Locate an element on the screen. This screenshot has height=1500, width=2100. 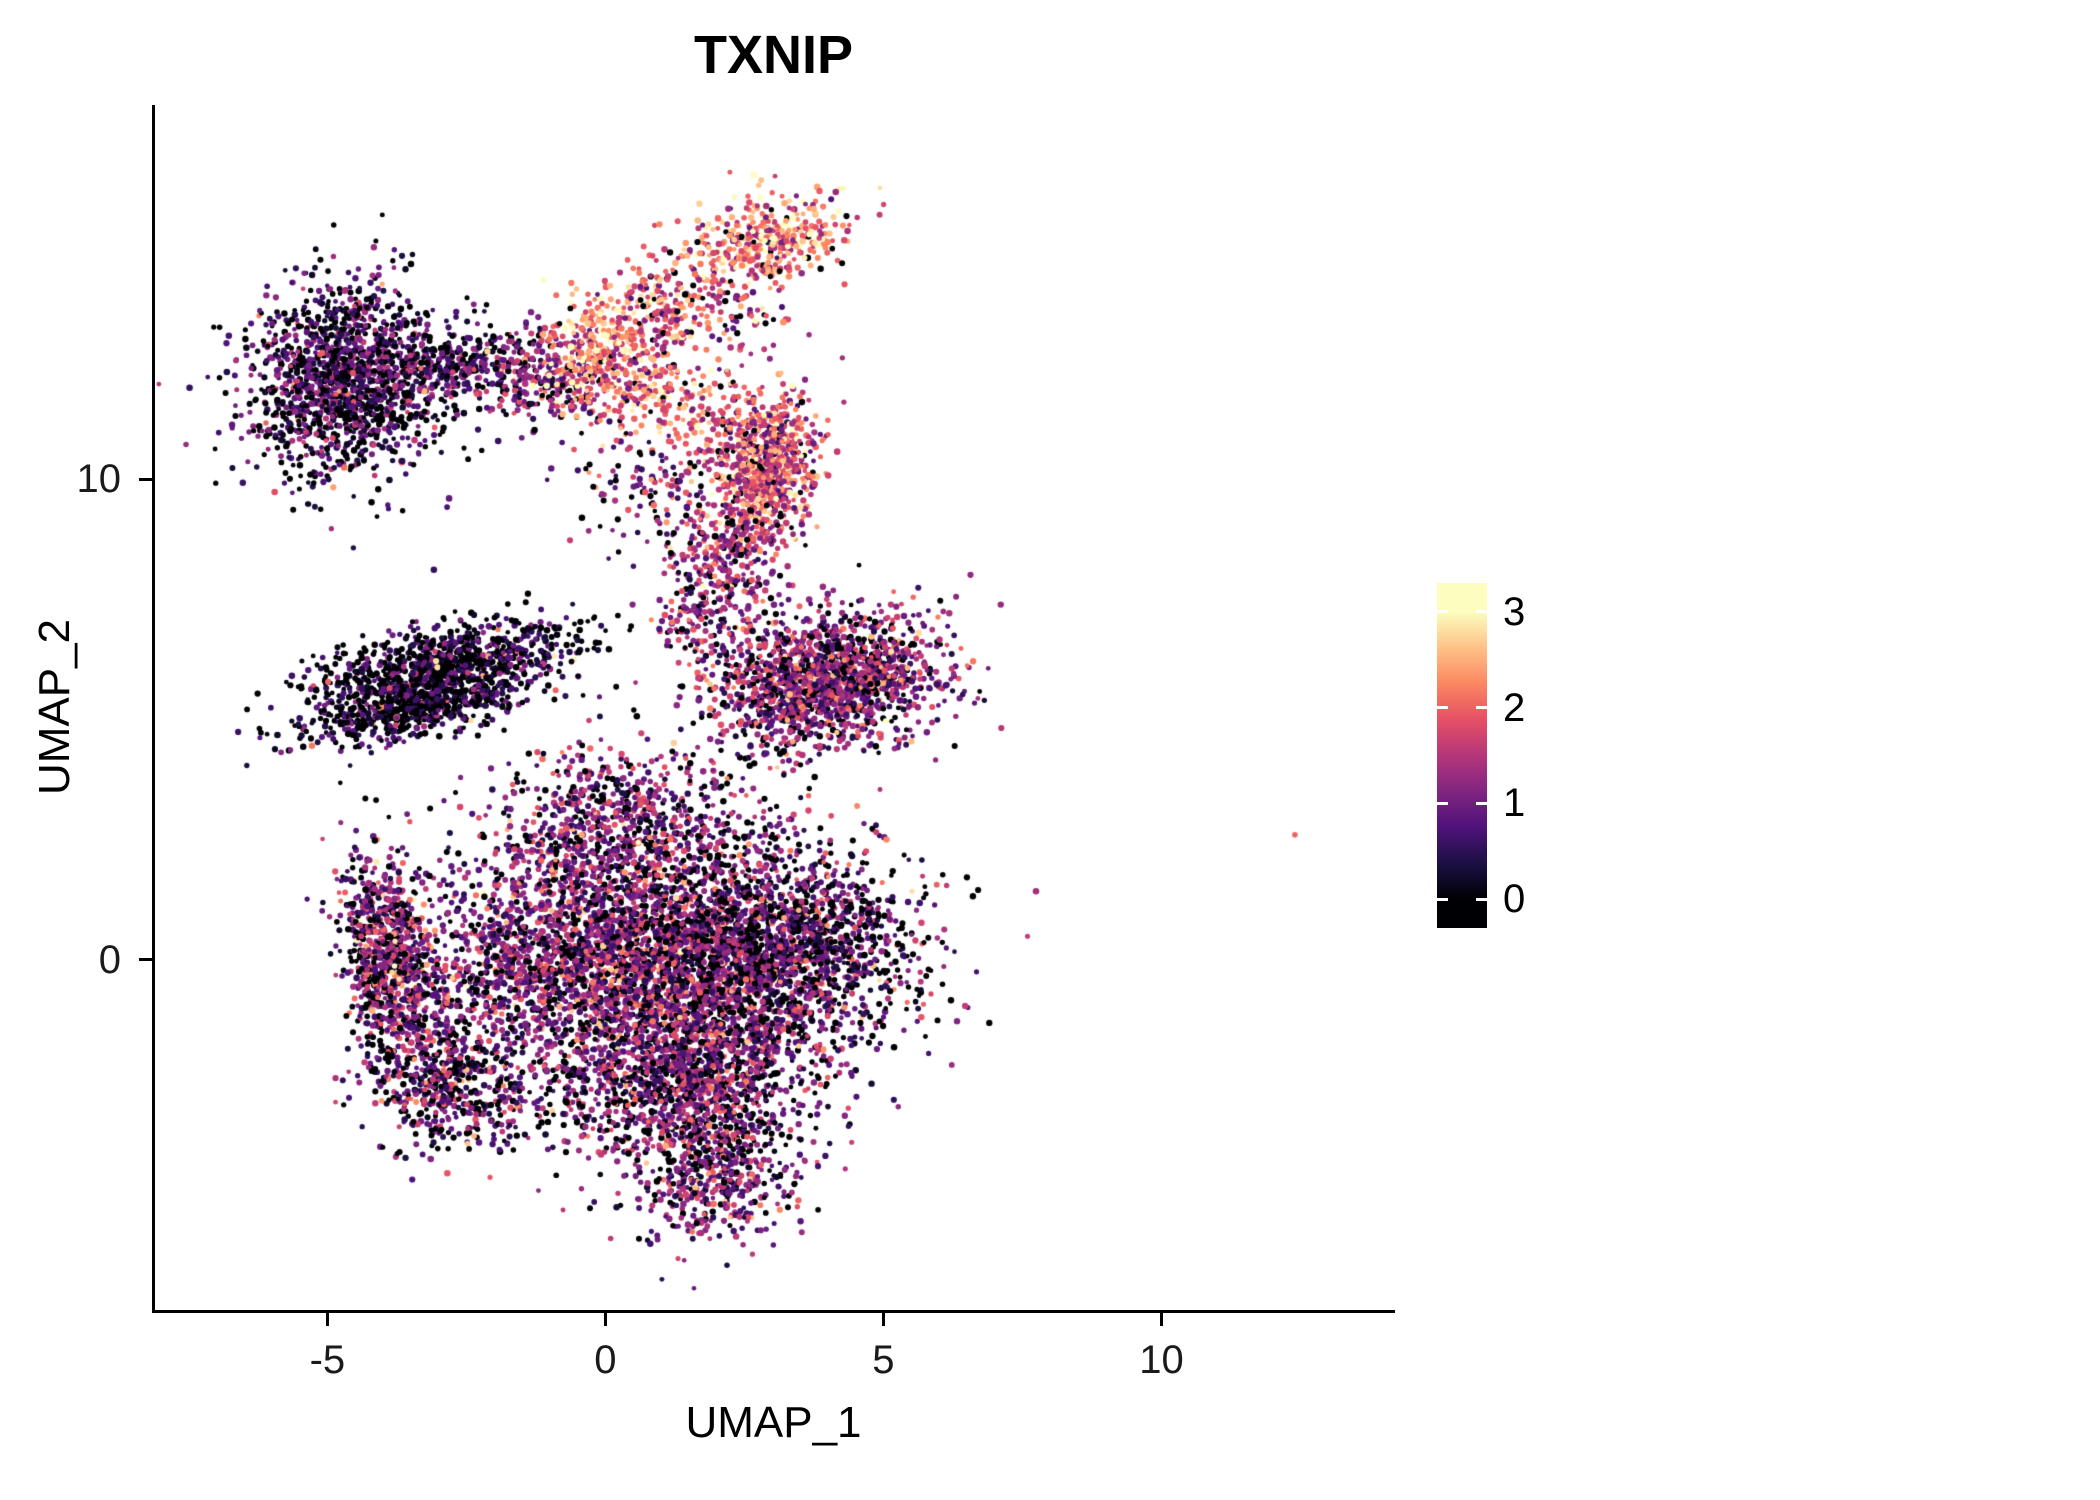
y-tick-label: 10 is located at coordinates (99, 479).